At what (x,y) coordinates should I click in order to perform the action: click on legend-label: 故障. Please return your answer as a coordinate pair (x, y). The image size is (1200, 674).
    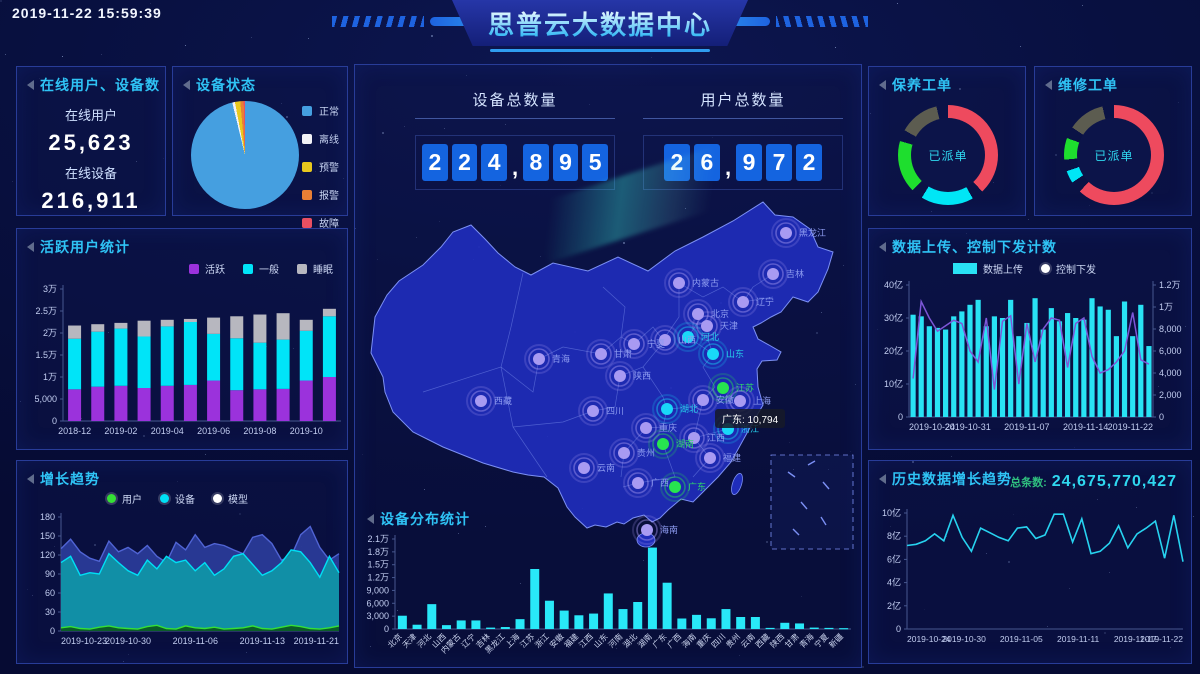
    Looking at the image, I should click on (329, 224).